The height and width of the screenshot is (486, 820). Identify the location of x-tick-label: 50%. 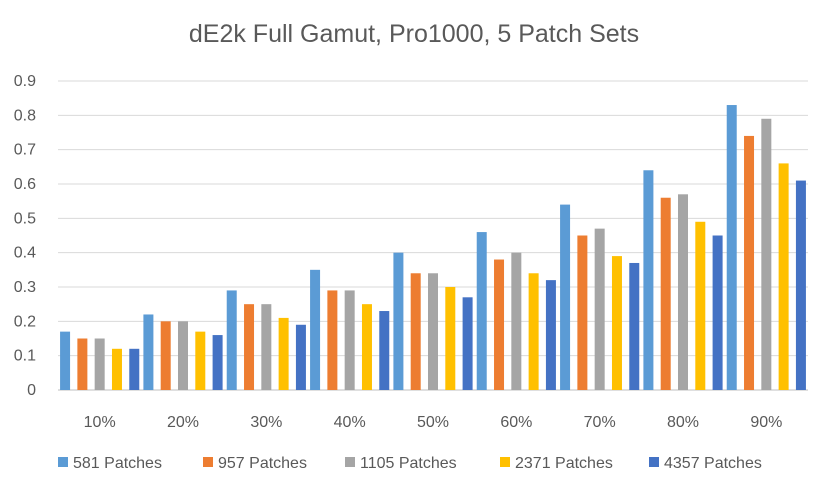
(433, 422).